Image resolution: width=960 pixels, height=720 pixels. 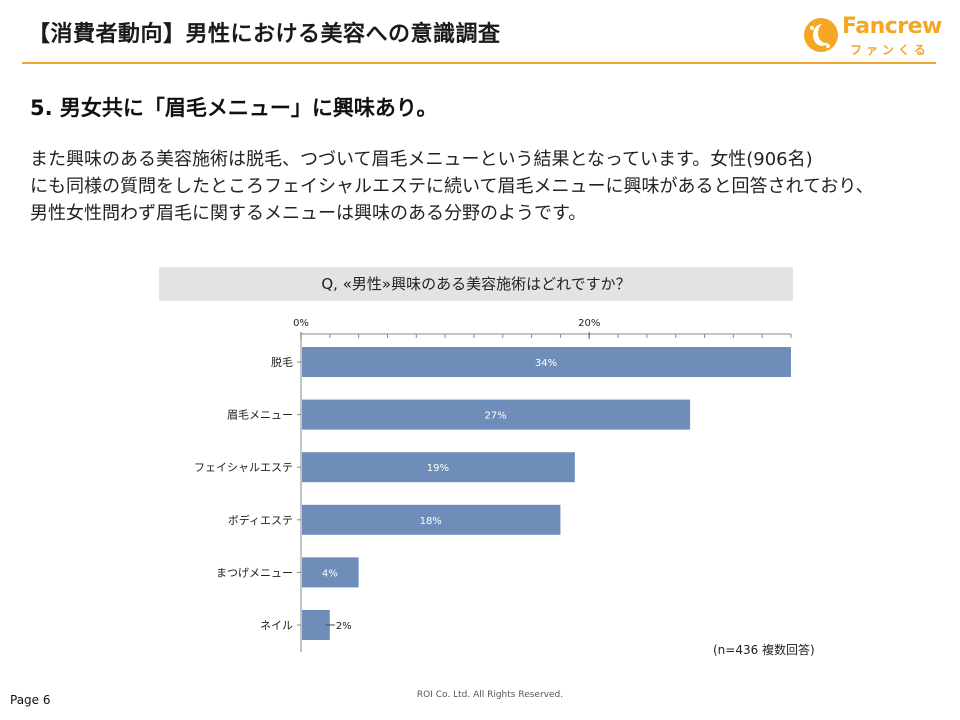 What do you see at coordinates (260, 415) in the screenshot?
I see `category-label: 眉毛メニュー` at bounding box center [260, 415].